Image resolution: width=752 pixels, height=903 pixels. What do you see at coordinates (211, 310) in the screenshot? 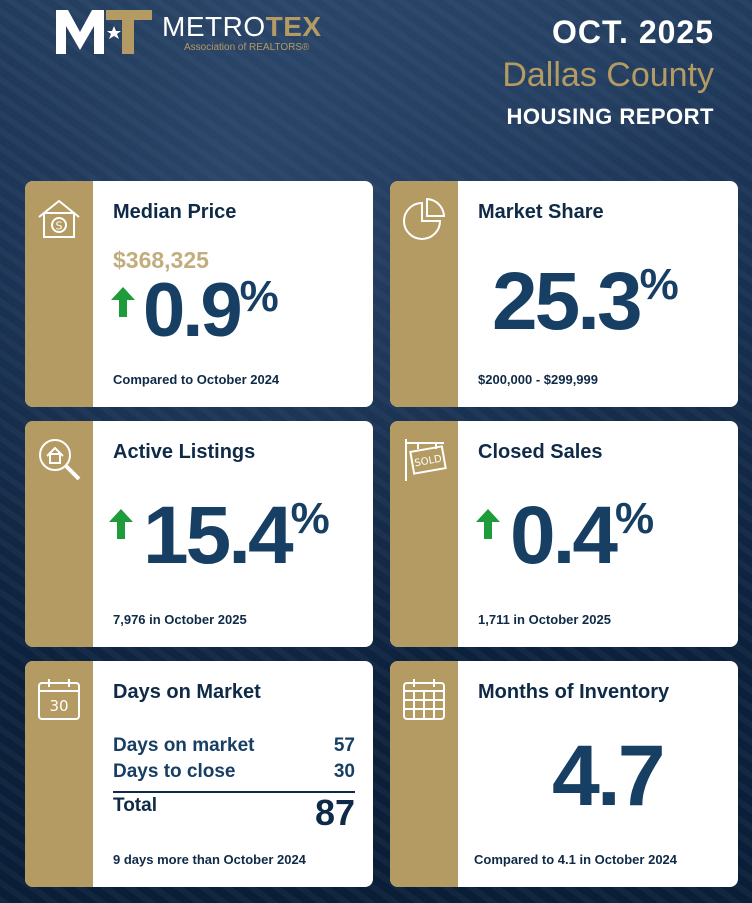
I see `median-price-change: 0.9%` at bounding box center [211, 310].